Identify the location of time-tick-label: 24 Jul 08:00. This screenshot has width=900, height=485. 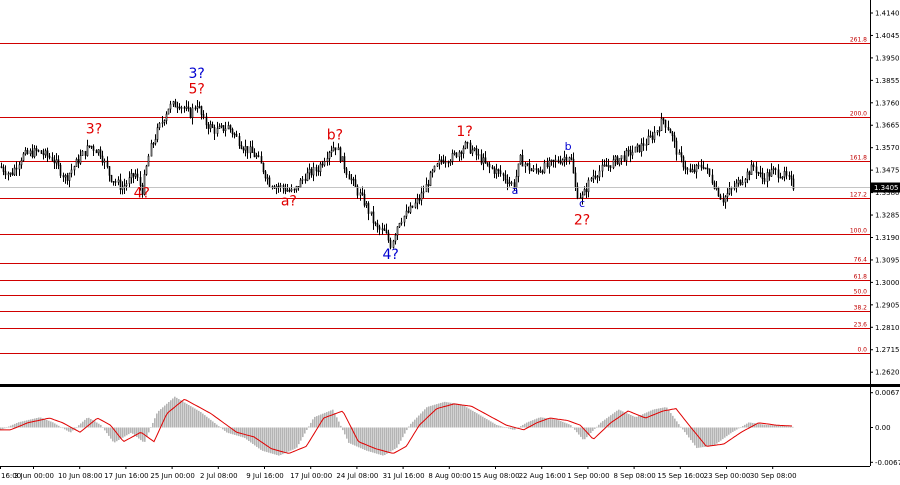
(357, 476).